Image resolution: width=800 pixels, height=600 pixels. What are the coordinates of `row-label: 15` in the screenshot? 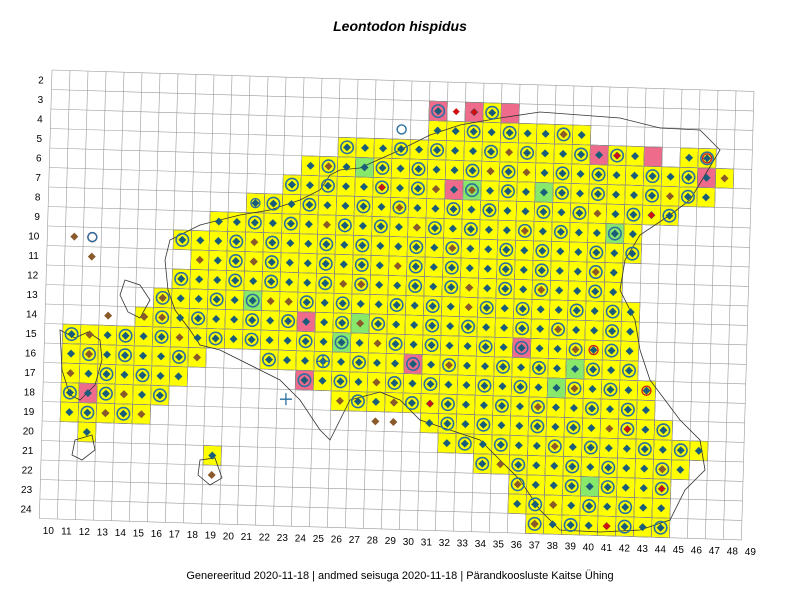 It's located at (31, 334).